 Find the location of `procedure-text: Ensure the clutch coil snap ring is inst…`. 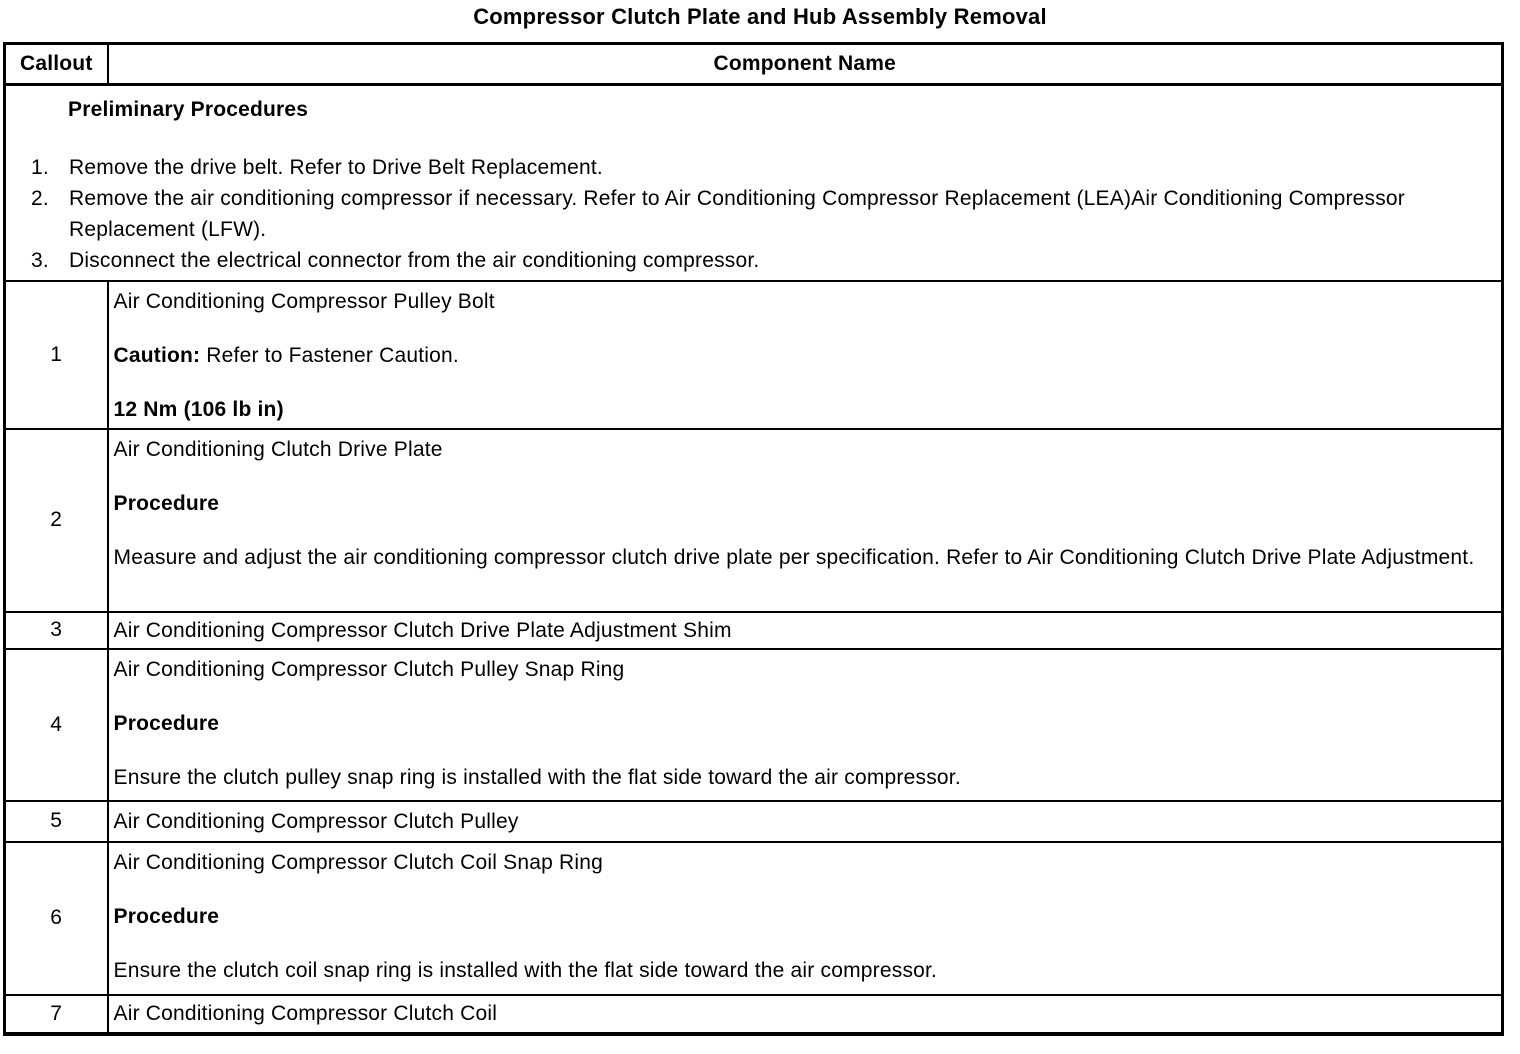

procedure-text: Ensure the clutch coil snap ring is inst… is located at coordinates (525, 970).